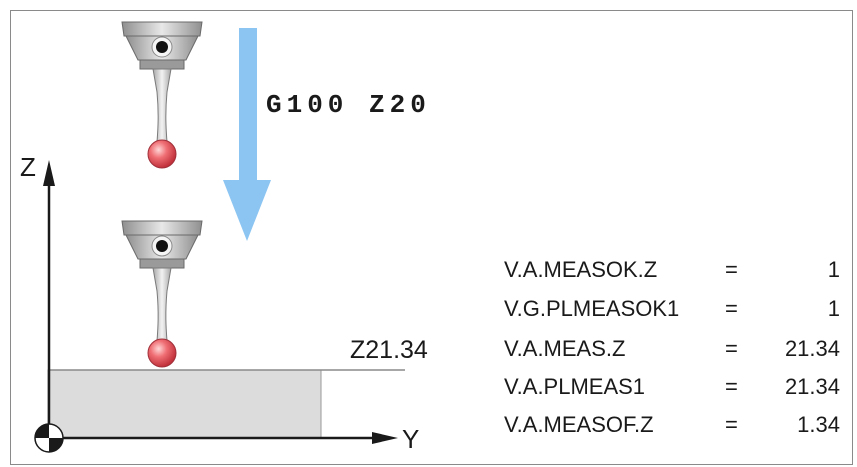 This screenshot has width=857, height=467. What do you see at coordinates (385, 438) in the screenshot?
I see `y-axis-arrow-icon` at bounding box center [385, 438].